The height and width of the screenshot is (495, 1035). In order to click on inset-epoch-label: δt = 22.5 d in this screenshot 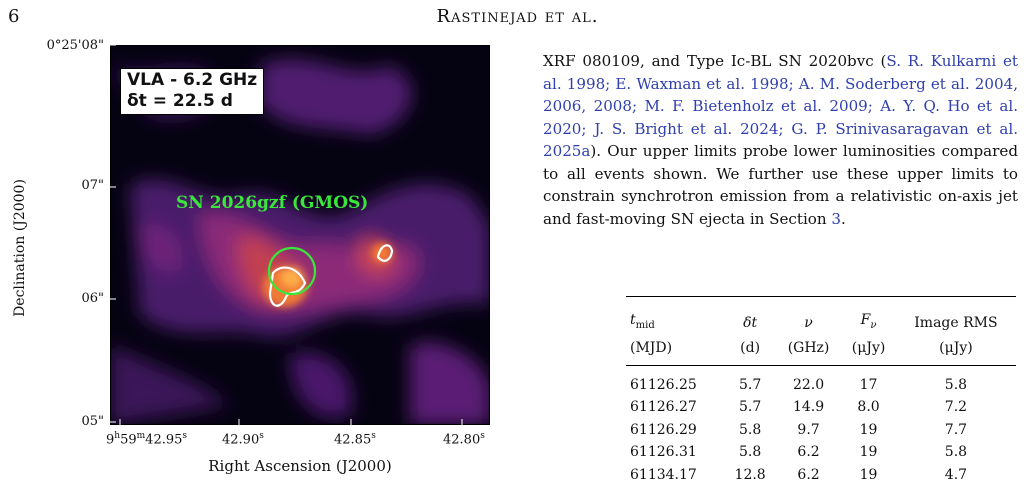, I will do `click(180, 101)`.